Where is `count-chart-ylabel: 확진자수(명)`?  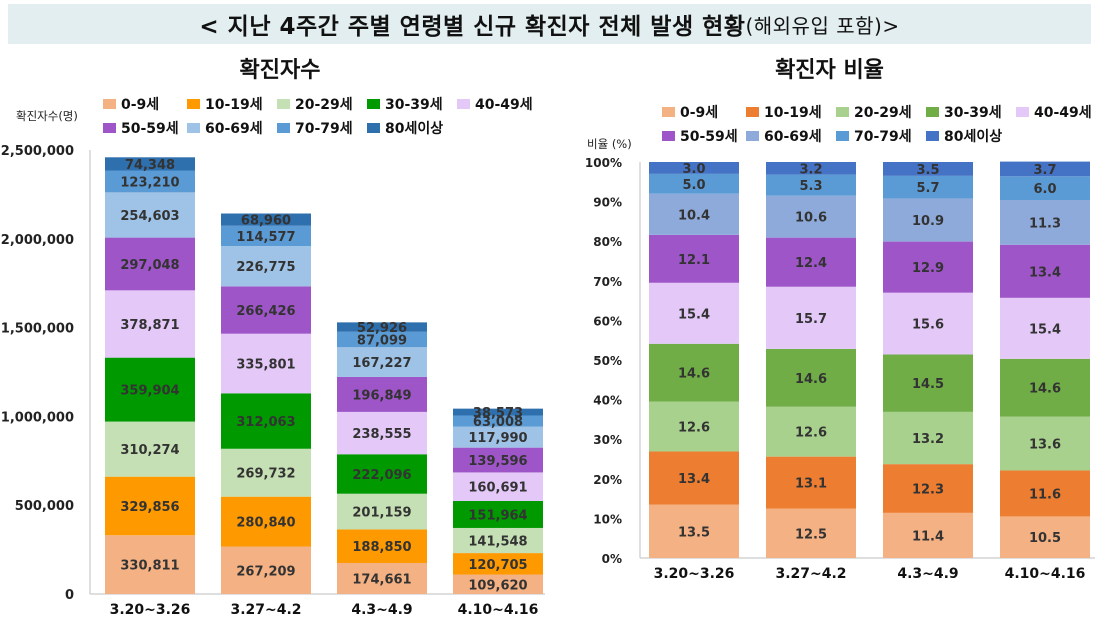
count-chart-ylabel: 확진자수(명) is located at coordinates (47, 116).